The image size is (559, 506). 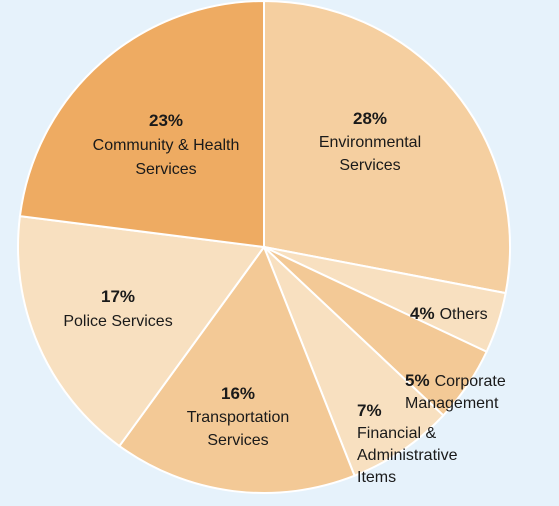 What do you see at coordinates (464, 314) in the screenshot?
I see `slice-name-label: Others` at bounding box center [464, 314].